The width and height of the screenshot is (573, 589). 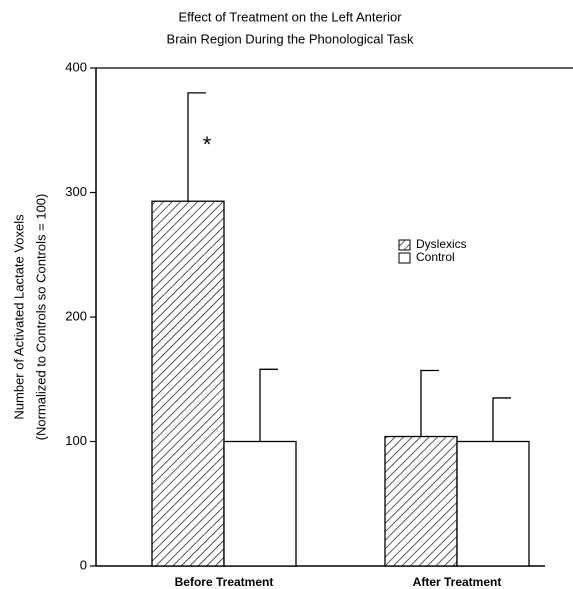 I want to click on y-tick-label: 300, so click(x=76, y=191).